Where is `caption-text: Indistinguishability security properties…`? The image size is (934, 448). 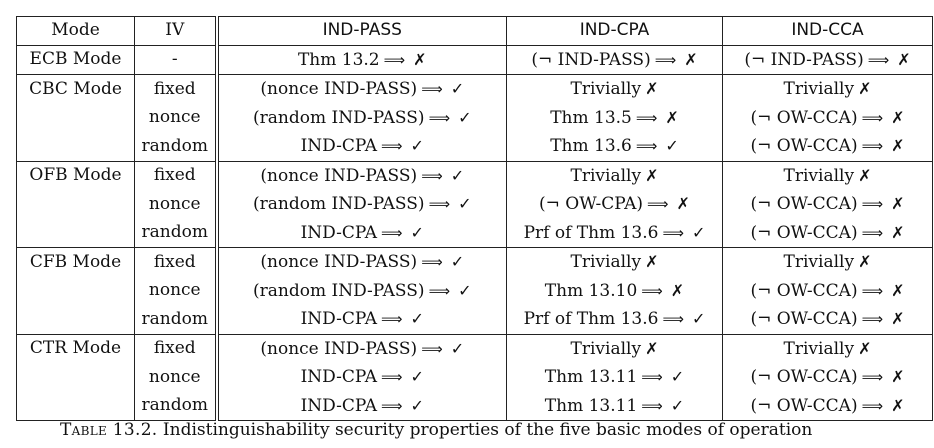 caption-text: Indistinguishability security properties… is located at coordinates (487, 430).